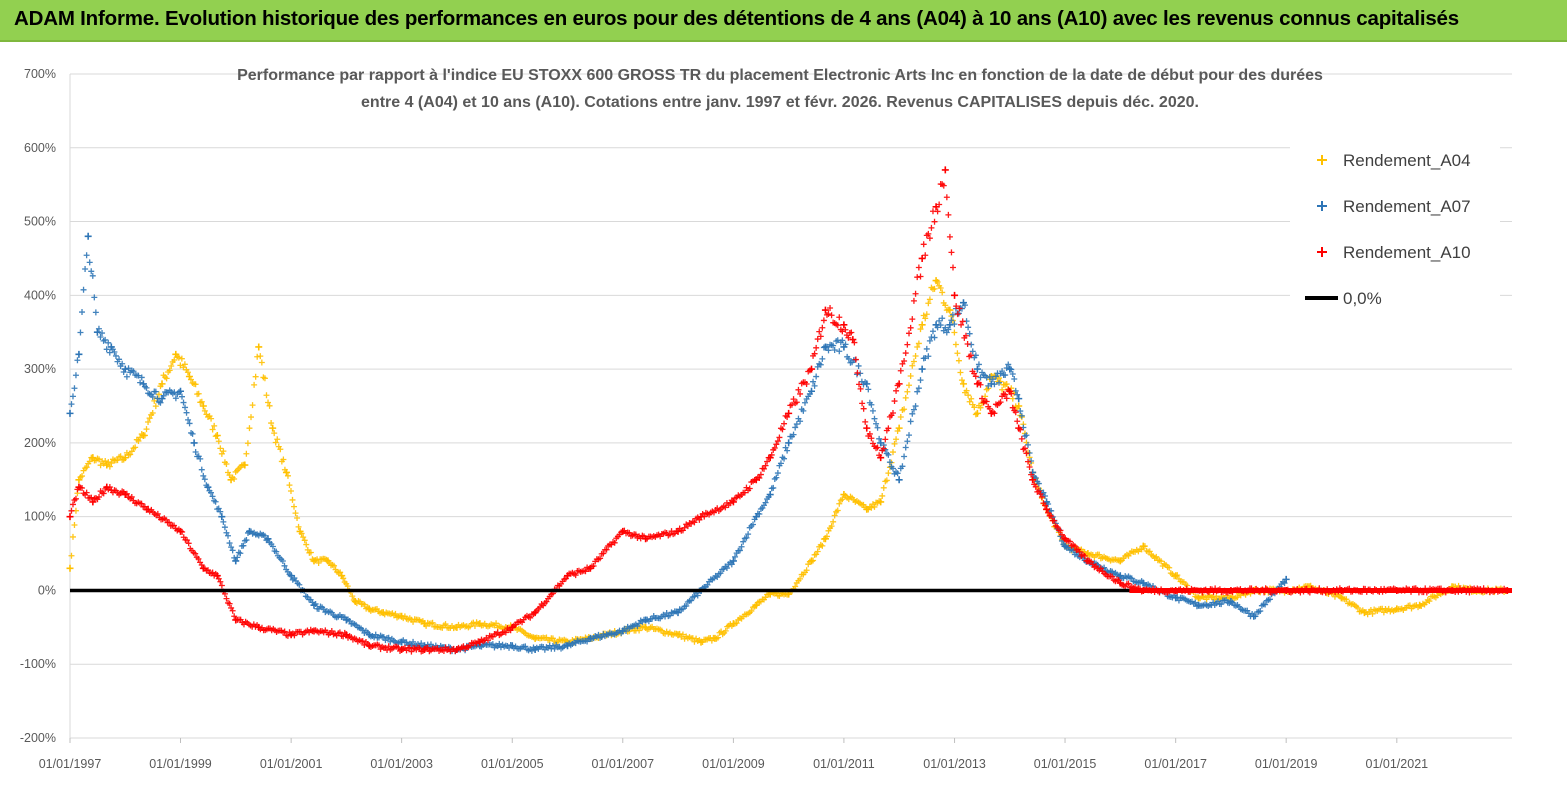 This screenshot has height=790, width=1567. Describe the element at coordinates (38, 406) in the screenshot. I see `y-axis-ticks: -200% -100% 0% 100% 200% 300% 400% 500% 600% 700%` at that location.